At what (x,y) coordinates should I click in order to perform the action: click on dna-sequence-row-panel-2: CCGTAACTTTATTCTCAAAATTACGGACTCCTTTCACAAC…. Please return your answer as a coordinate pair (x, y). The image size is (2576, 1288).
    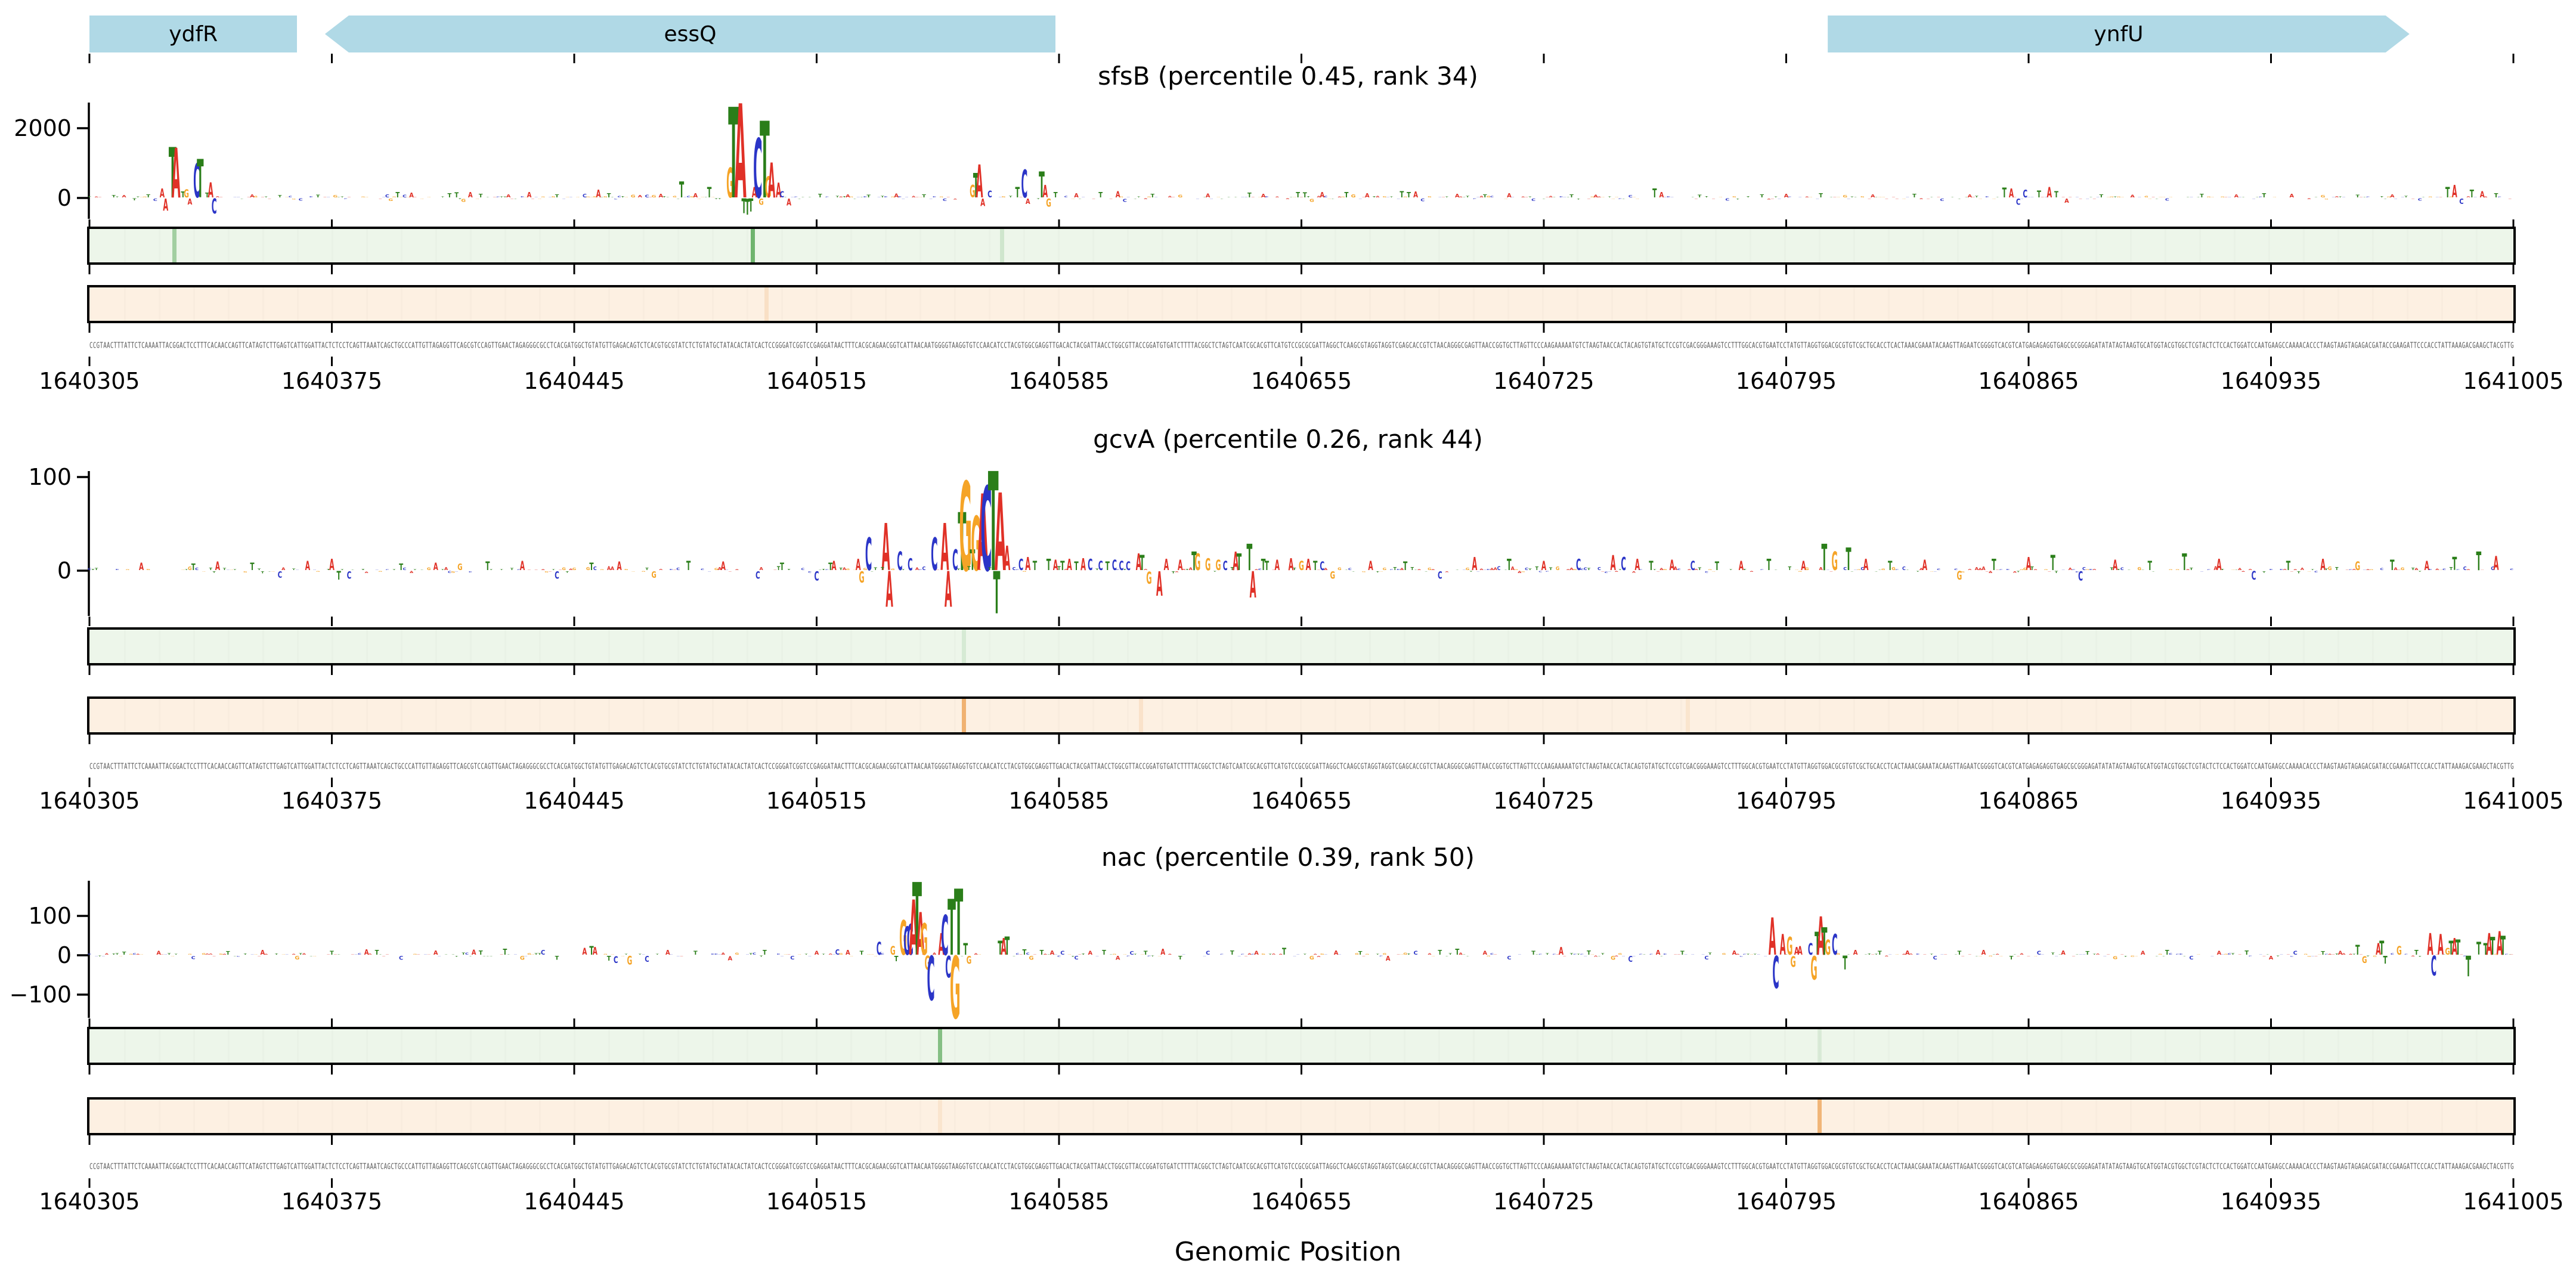
    Looking at the image, I should click on (1302, 1167).